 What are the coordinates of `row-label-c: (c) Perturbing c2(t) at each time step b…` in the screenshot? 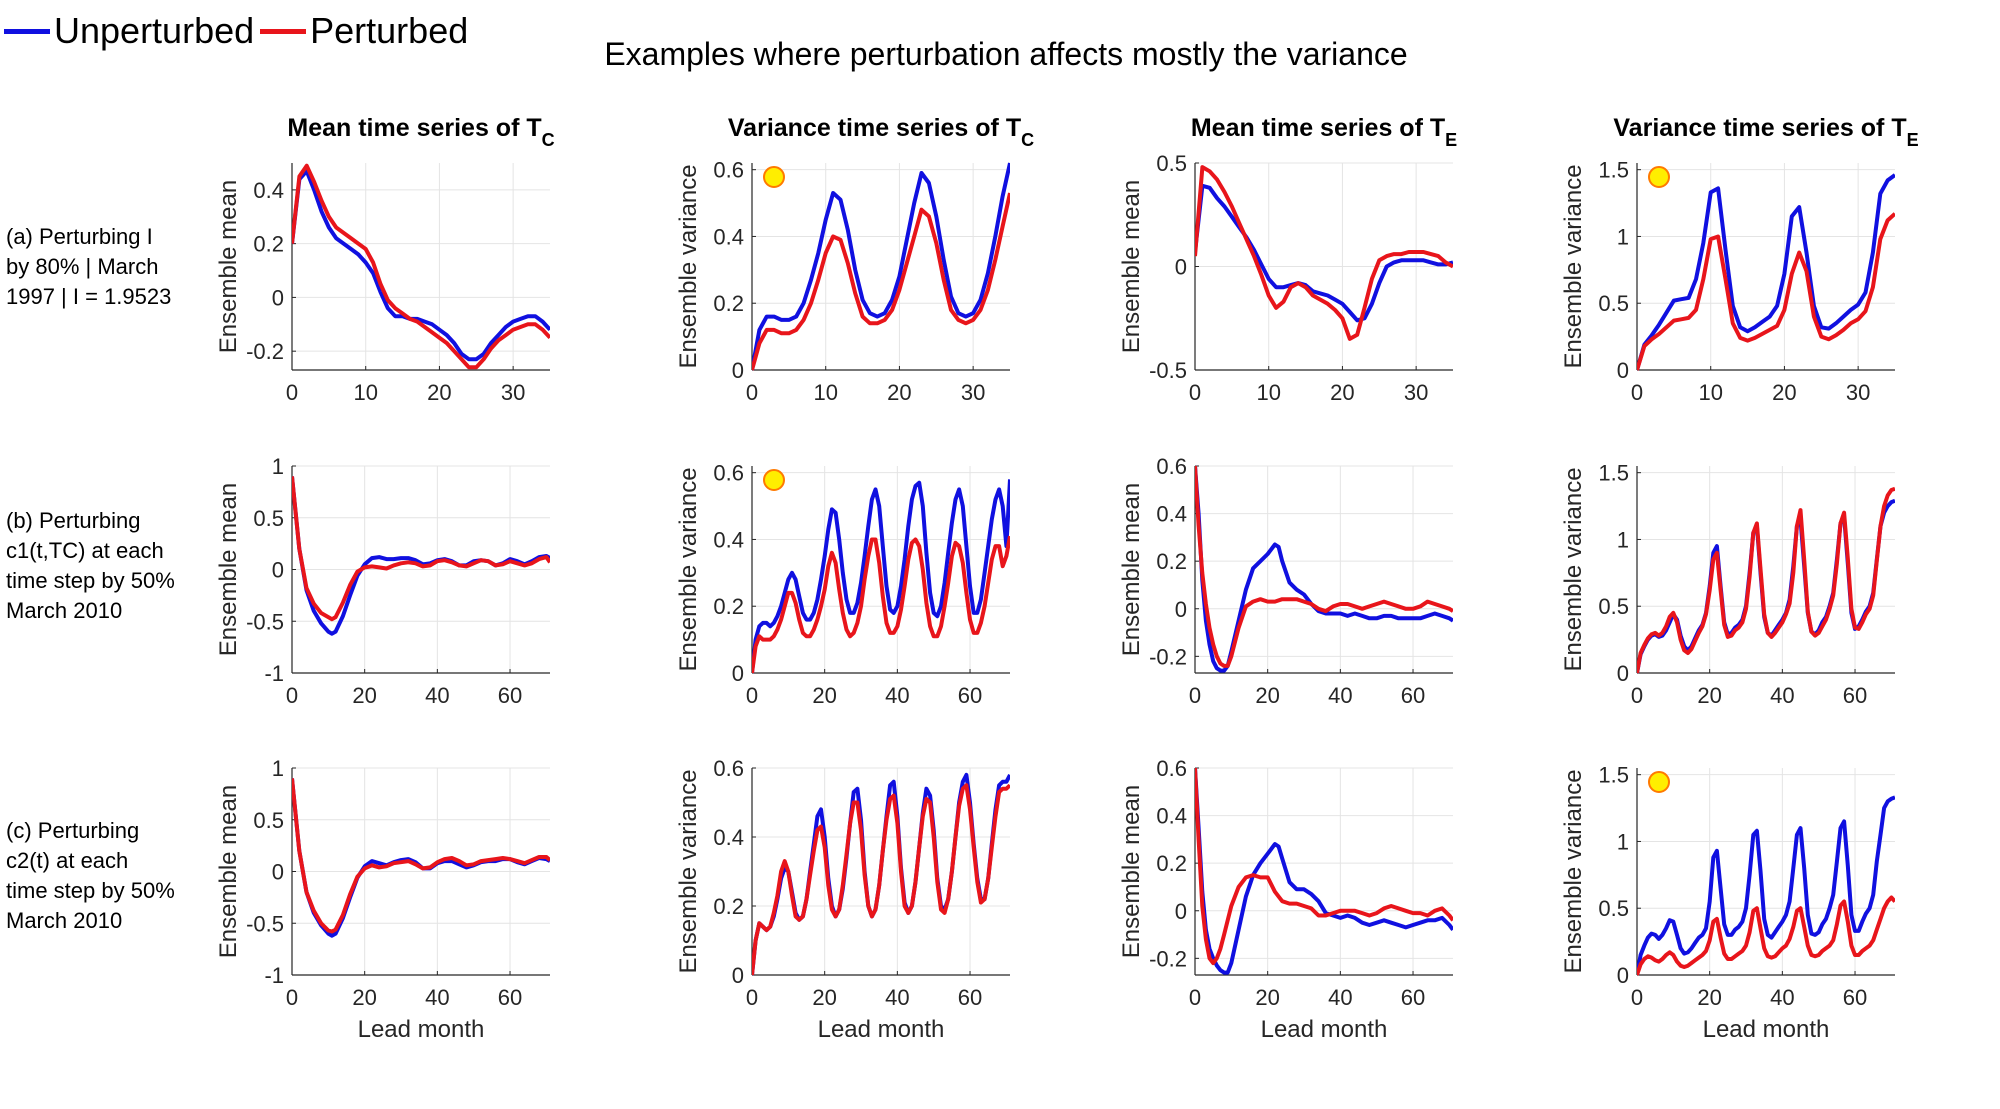 It's located at (106, 876).